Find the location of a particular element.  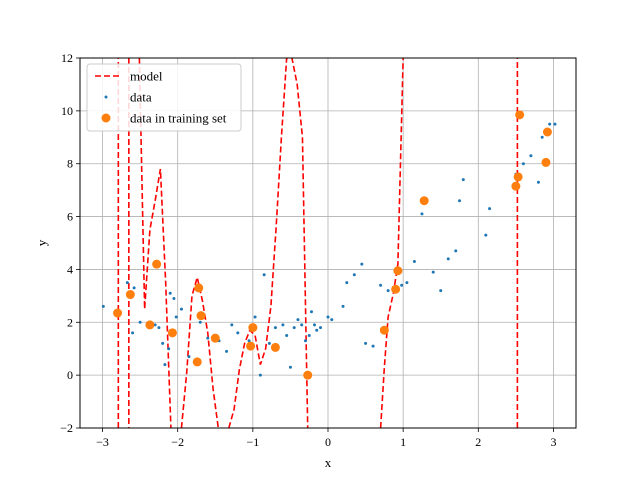

y-tick-label: 2 is located at coordinates (70, 322).